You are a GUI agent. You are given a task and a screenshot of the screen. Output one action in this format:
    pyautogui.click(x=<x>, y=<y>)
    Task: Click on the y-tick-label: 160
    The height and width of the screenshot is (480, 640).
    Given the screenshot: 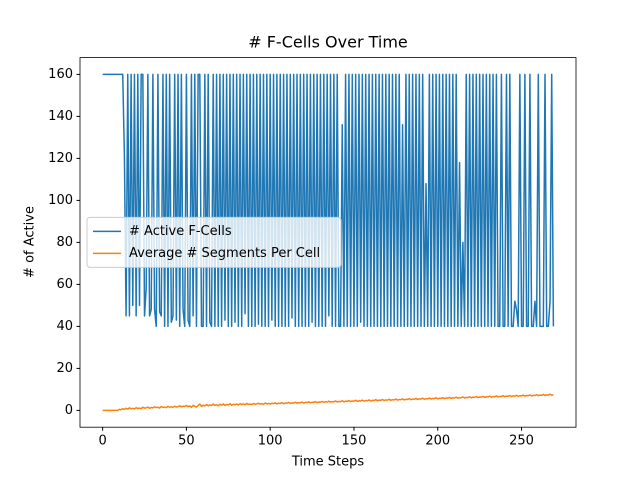 What is the action you would take?
    pyautogui.click(x=60, y=74)
    